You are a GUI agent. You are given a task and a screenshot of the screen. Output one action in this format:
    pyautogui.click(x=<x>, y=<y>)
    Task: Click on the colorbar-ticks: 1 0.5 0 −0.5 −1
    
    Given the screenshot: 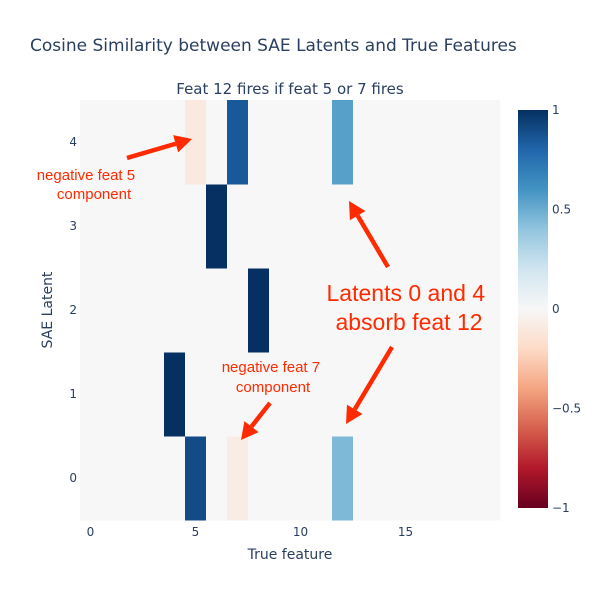 What is the action you would take?
    pyautogui.click(x=566, y=309)
    